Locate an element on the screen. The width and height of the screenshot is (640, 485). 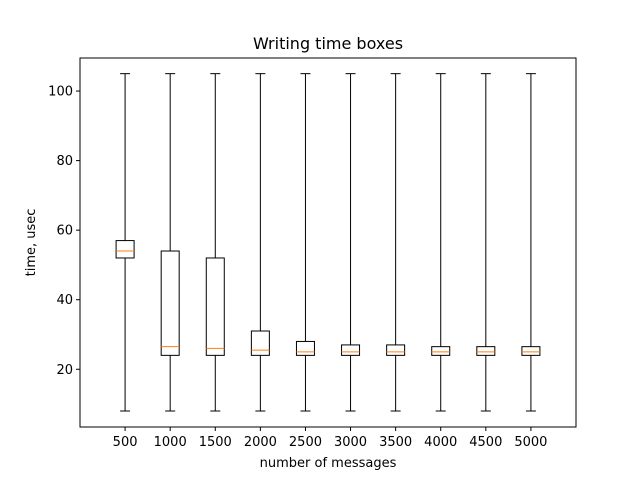
y-tick-label: 40 is located at coordinates (64, 300).